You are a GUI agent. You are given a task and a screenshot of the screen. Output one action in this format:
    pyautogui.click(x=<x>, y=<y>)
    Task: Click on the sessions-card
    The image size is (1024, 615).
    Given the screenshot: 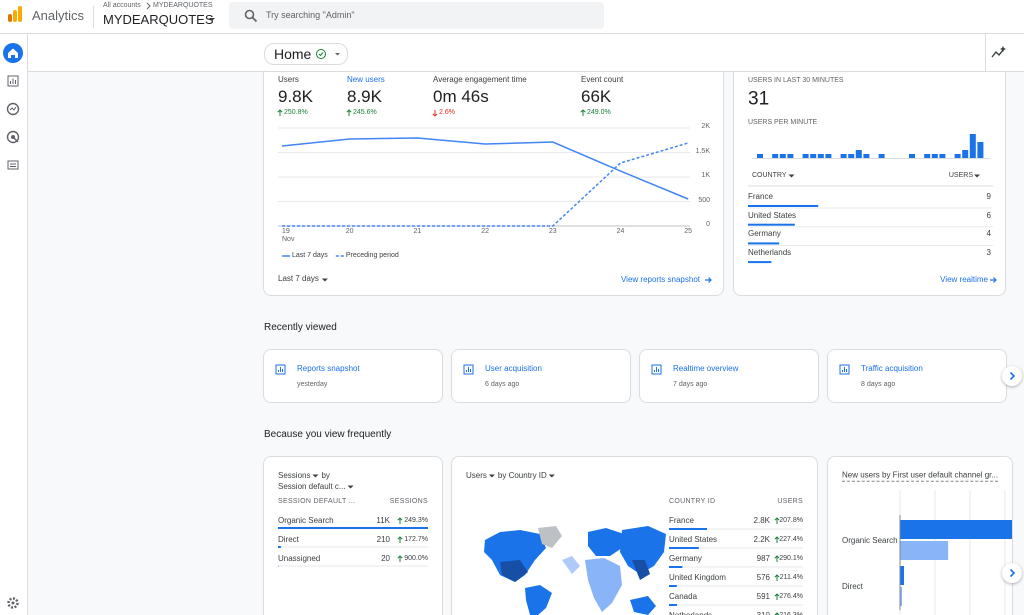 What is the action you would take?
    pyautogui.click(x=353, y=535)
    